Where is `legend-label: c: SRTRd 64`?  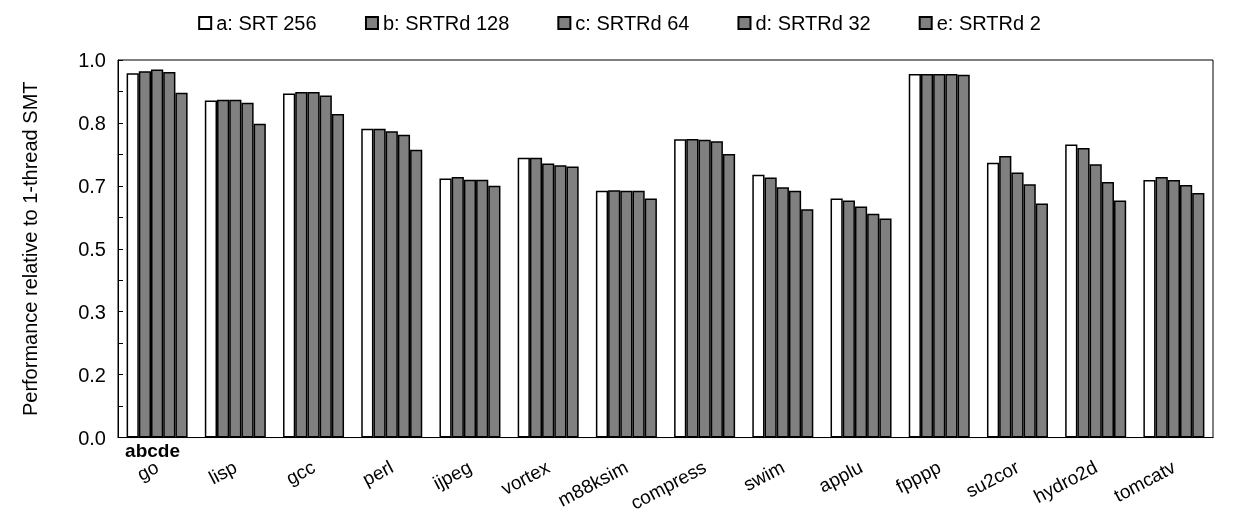 legend-label: c: SRTRd 64 is located at coordinates (632, 23).